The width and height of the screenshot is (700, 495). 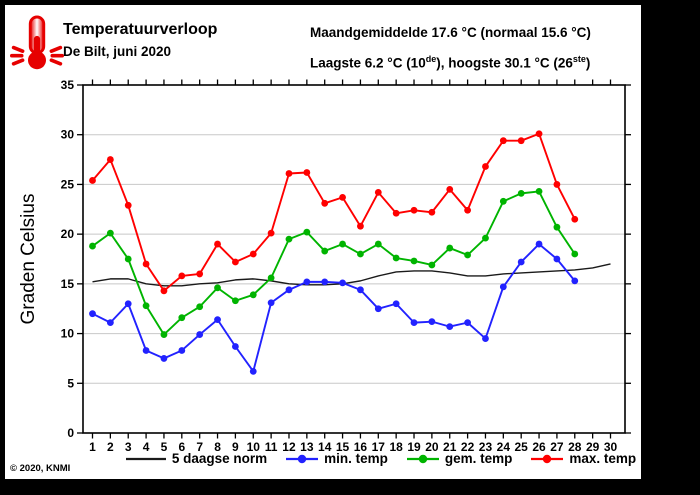 What do you see at coordinates (145, 458) in the screenshot?
I see `legend-swatch-5-daagse-norm` at bounding box center [145, 458].